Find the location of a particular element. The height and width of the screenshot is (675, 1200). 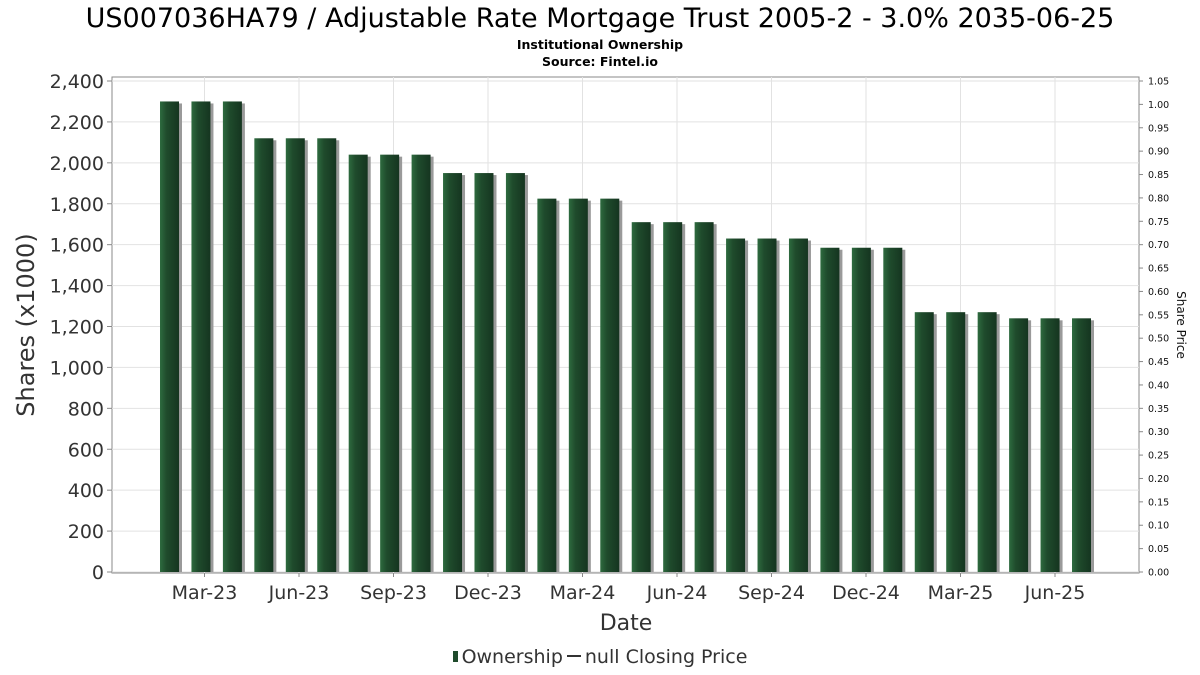

y-tick-label: 2,400 is located at coordinates (77, 82).